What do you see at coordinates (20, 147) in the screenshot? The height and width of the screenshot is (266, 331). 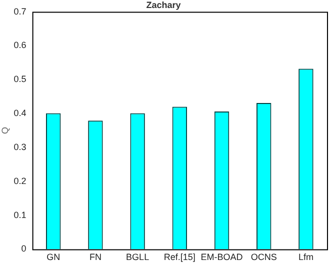 I see `y-tick-label: 0.3` at bounding box center [20, 147].